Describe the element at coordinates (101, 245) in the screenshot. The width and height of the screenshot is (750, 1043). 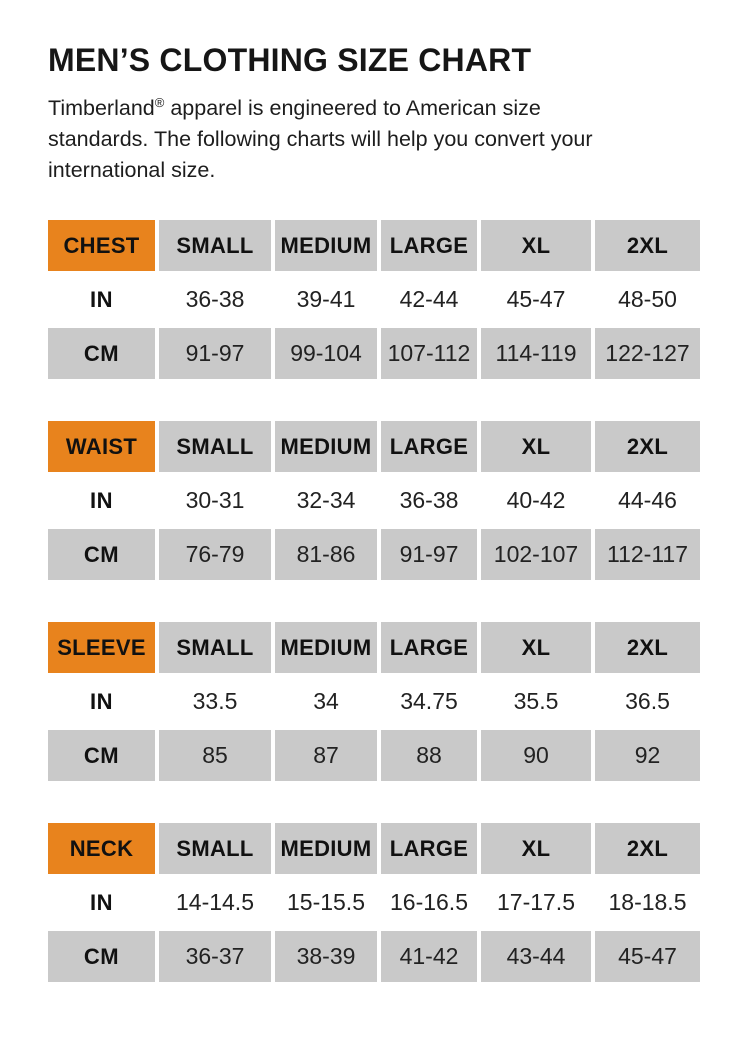
I see `chest-label: CHEST` at that location.